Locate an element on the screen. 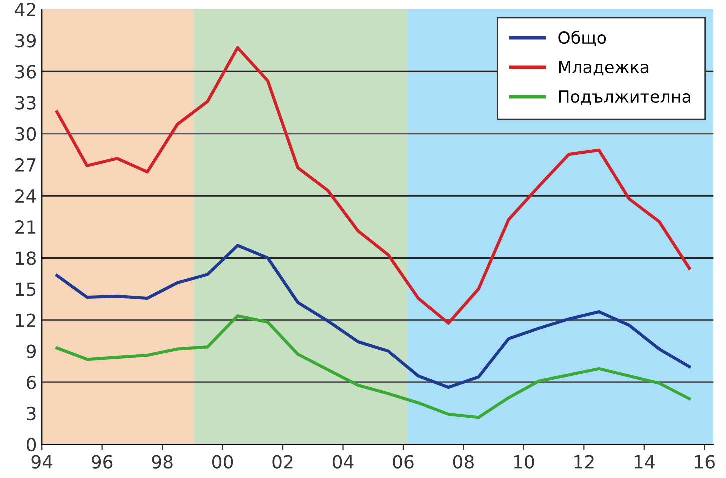  x-tick-label: 00 is located at coordinates (223, 462).